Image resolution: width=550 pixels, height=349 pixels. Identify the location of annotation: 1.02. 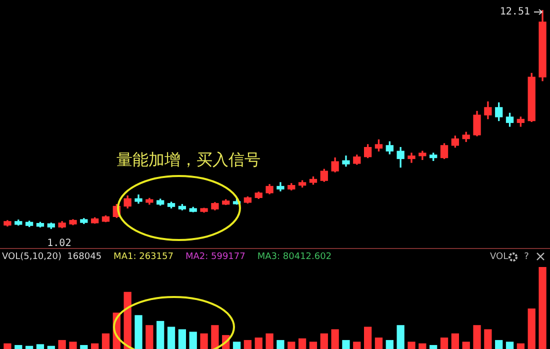
(59, 244).